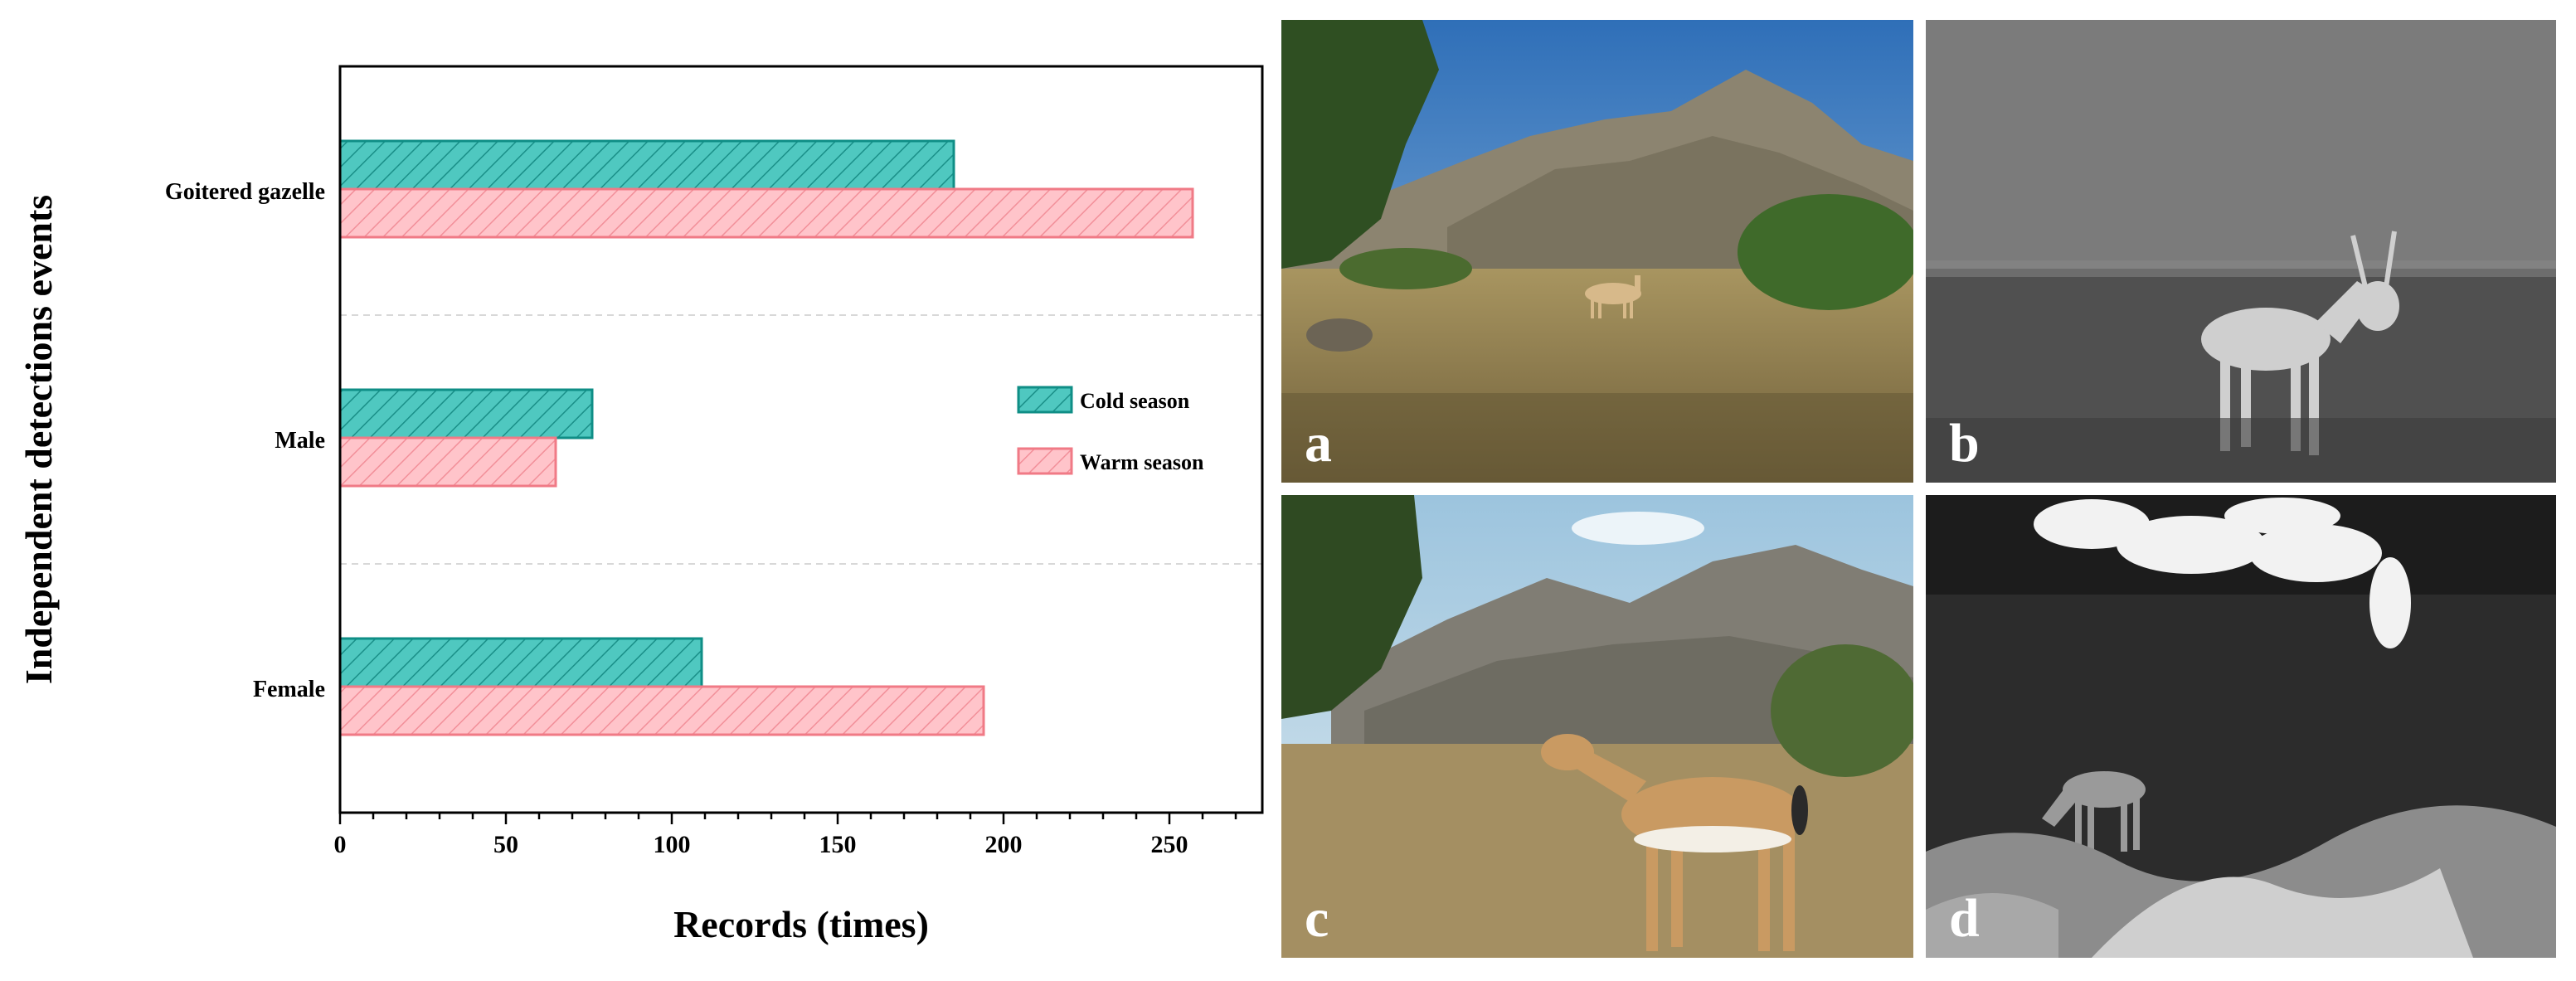 The height and width of the screenshot is (981, 2576). What do you see at coordinates (673, 845) in the screenshot?
I see `x-tick-label: 100` at bounding box center [673, 845].